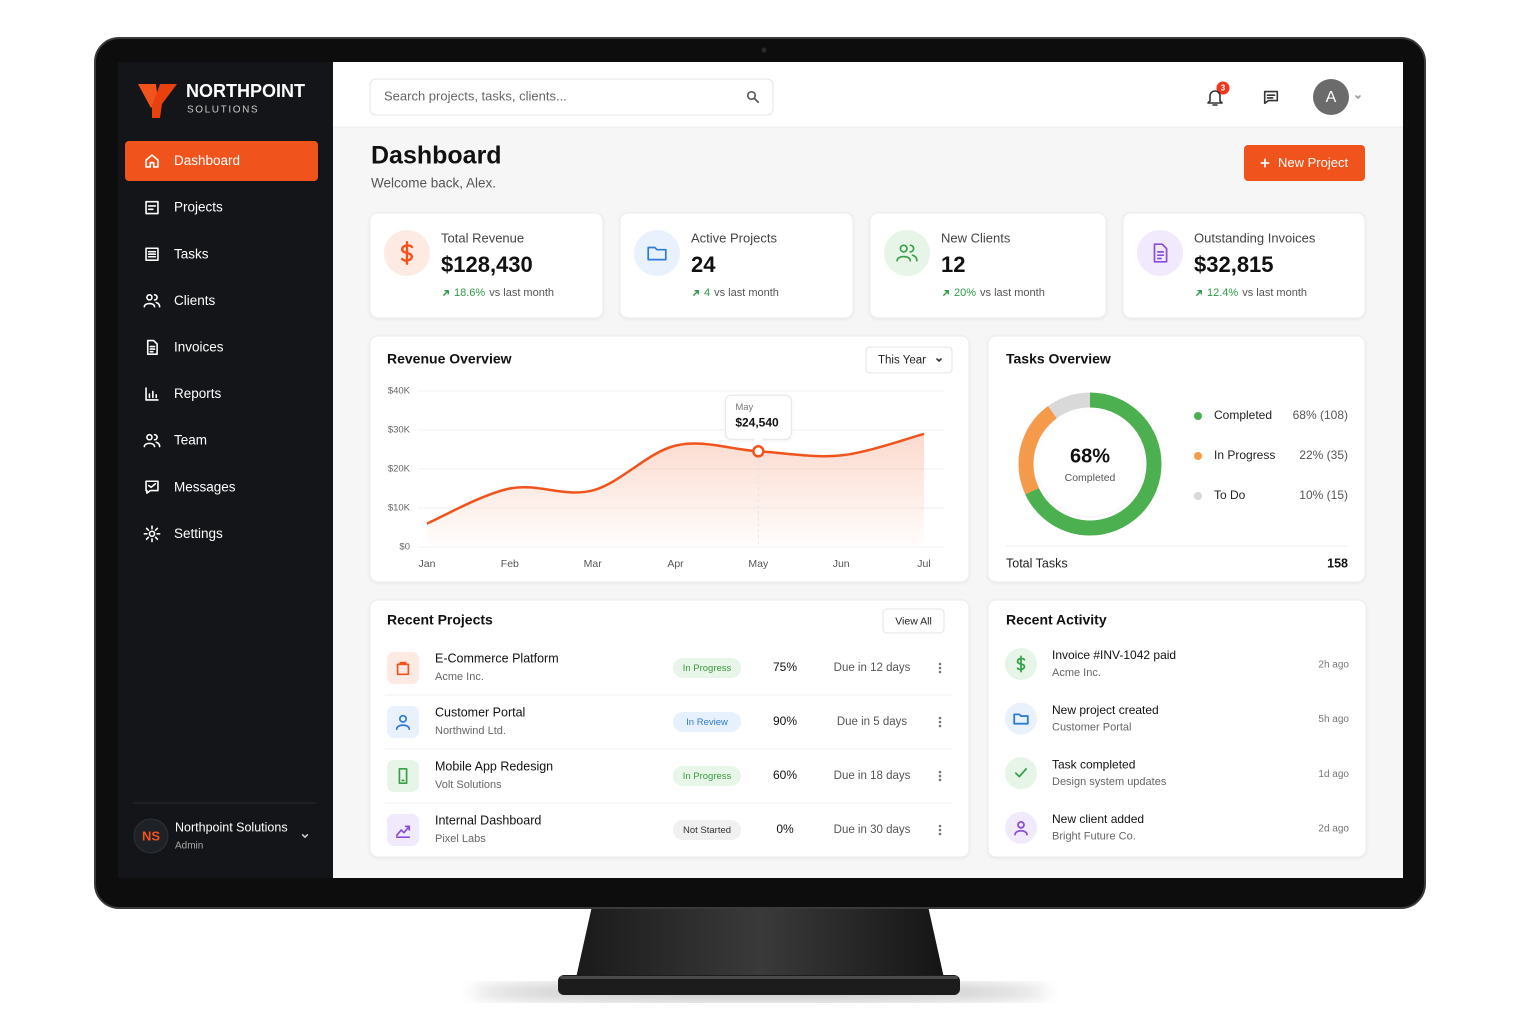 This screenshot has width=1536, height=1024. I want to click on camera, so click(764, 50).